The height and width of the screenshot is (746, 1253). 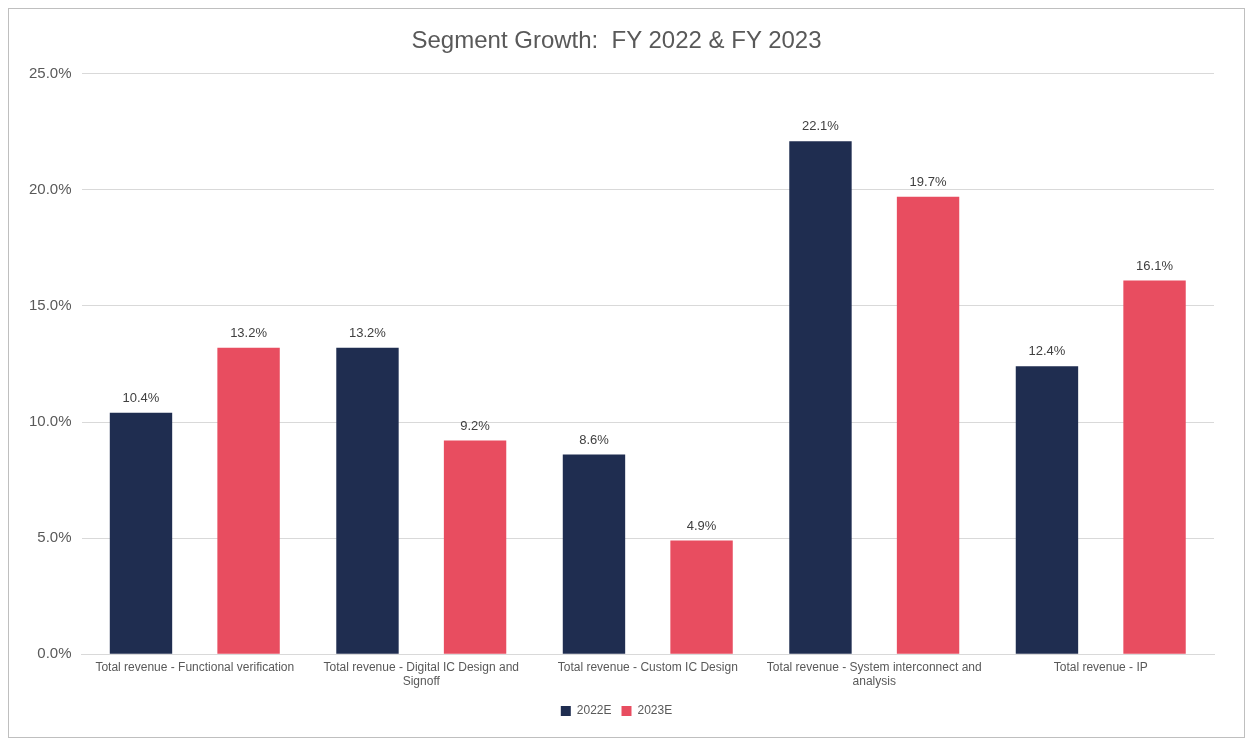 I want to click on legend-label: 2023E, so click(x=655, y=710).